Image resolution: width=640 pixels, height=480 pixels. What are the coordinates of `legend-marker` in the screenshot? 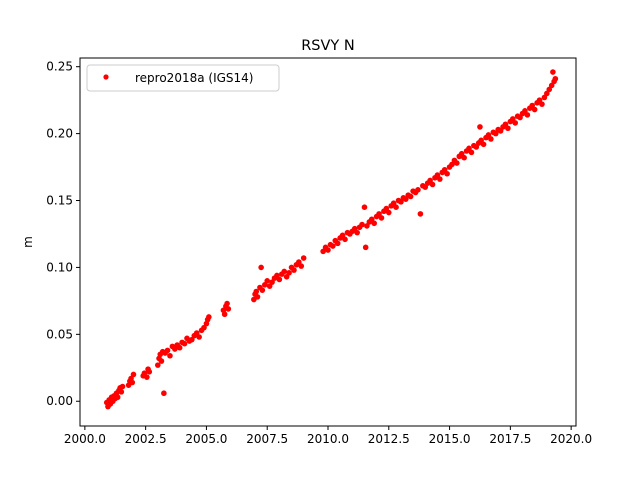 It's located at (106, 77).